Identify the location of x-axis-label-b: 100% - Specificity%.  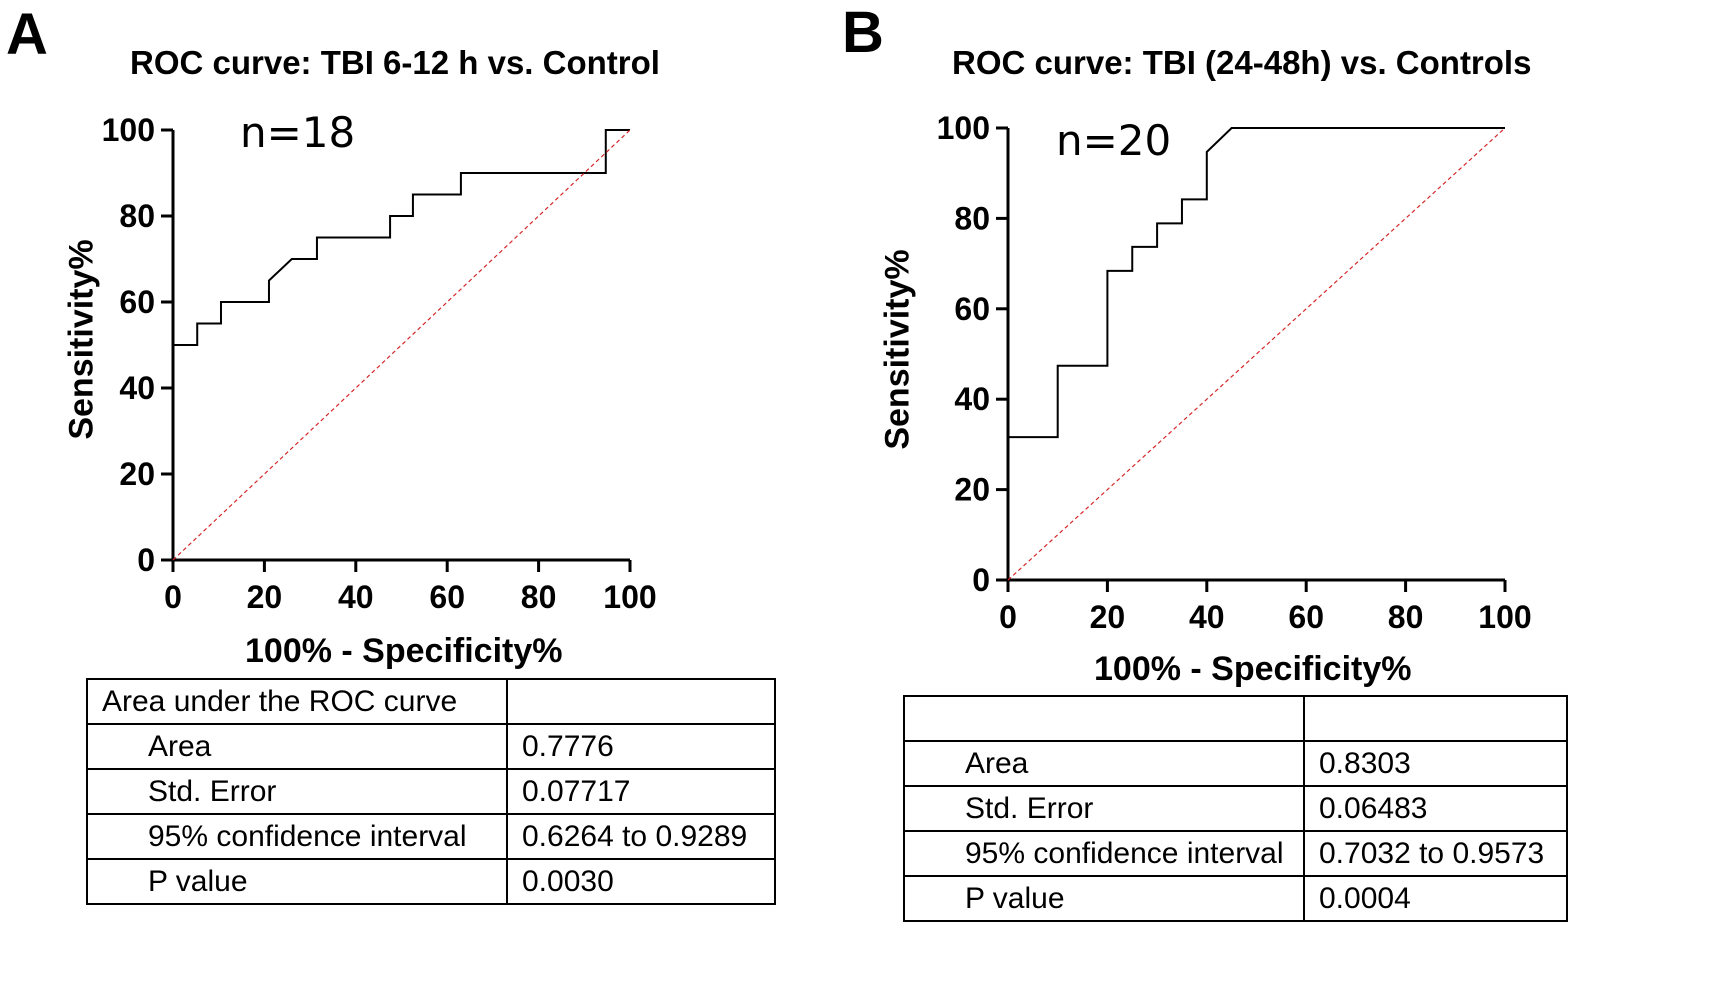
(1253, 669).